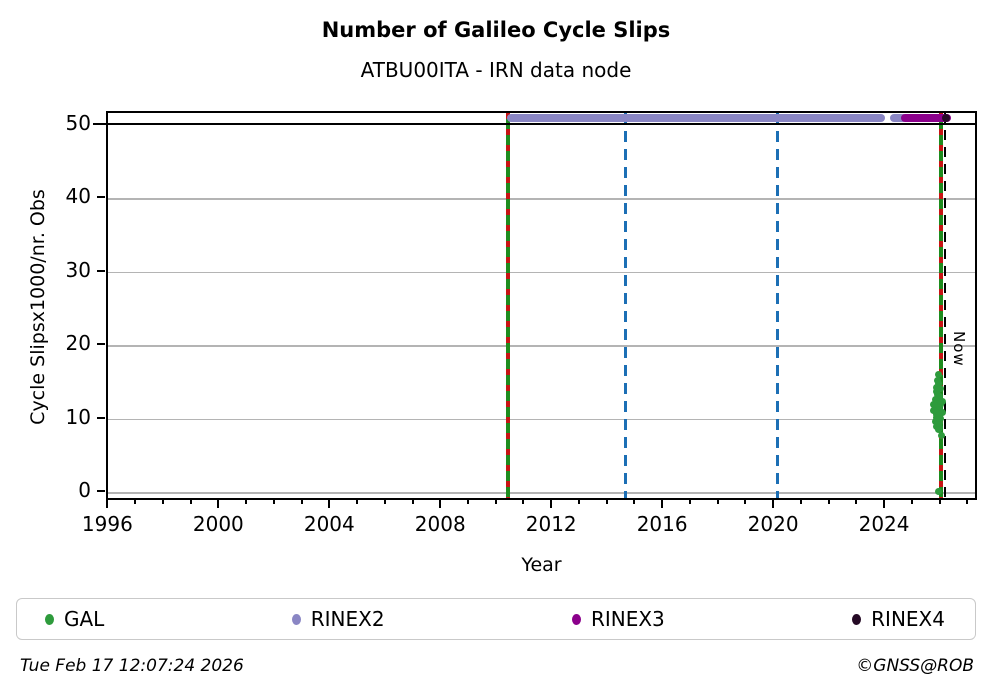 This screenshot has height=699, width=992. Describe the element at coordinates (246, 502) in the screenshot. I see `x-tick-minor-2001` at that location.